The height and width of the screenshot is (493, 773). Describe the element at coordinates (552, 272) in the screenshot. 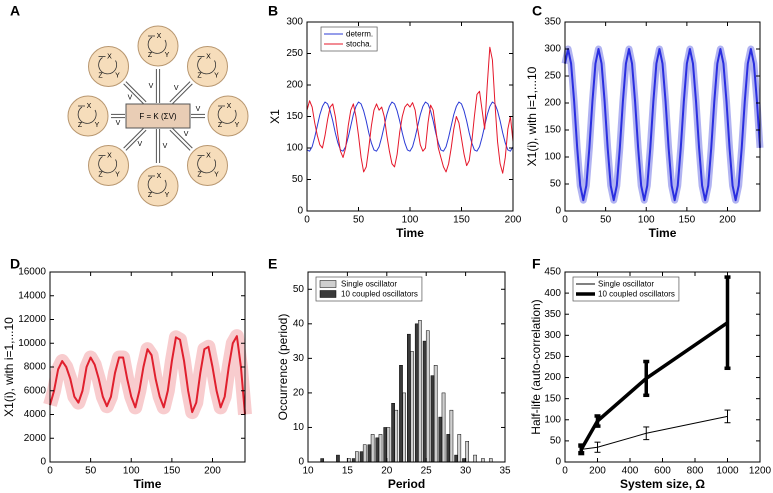

I see `y-tick-label: 450` at that location.